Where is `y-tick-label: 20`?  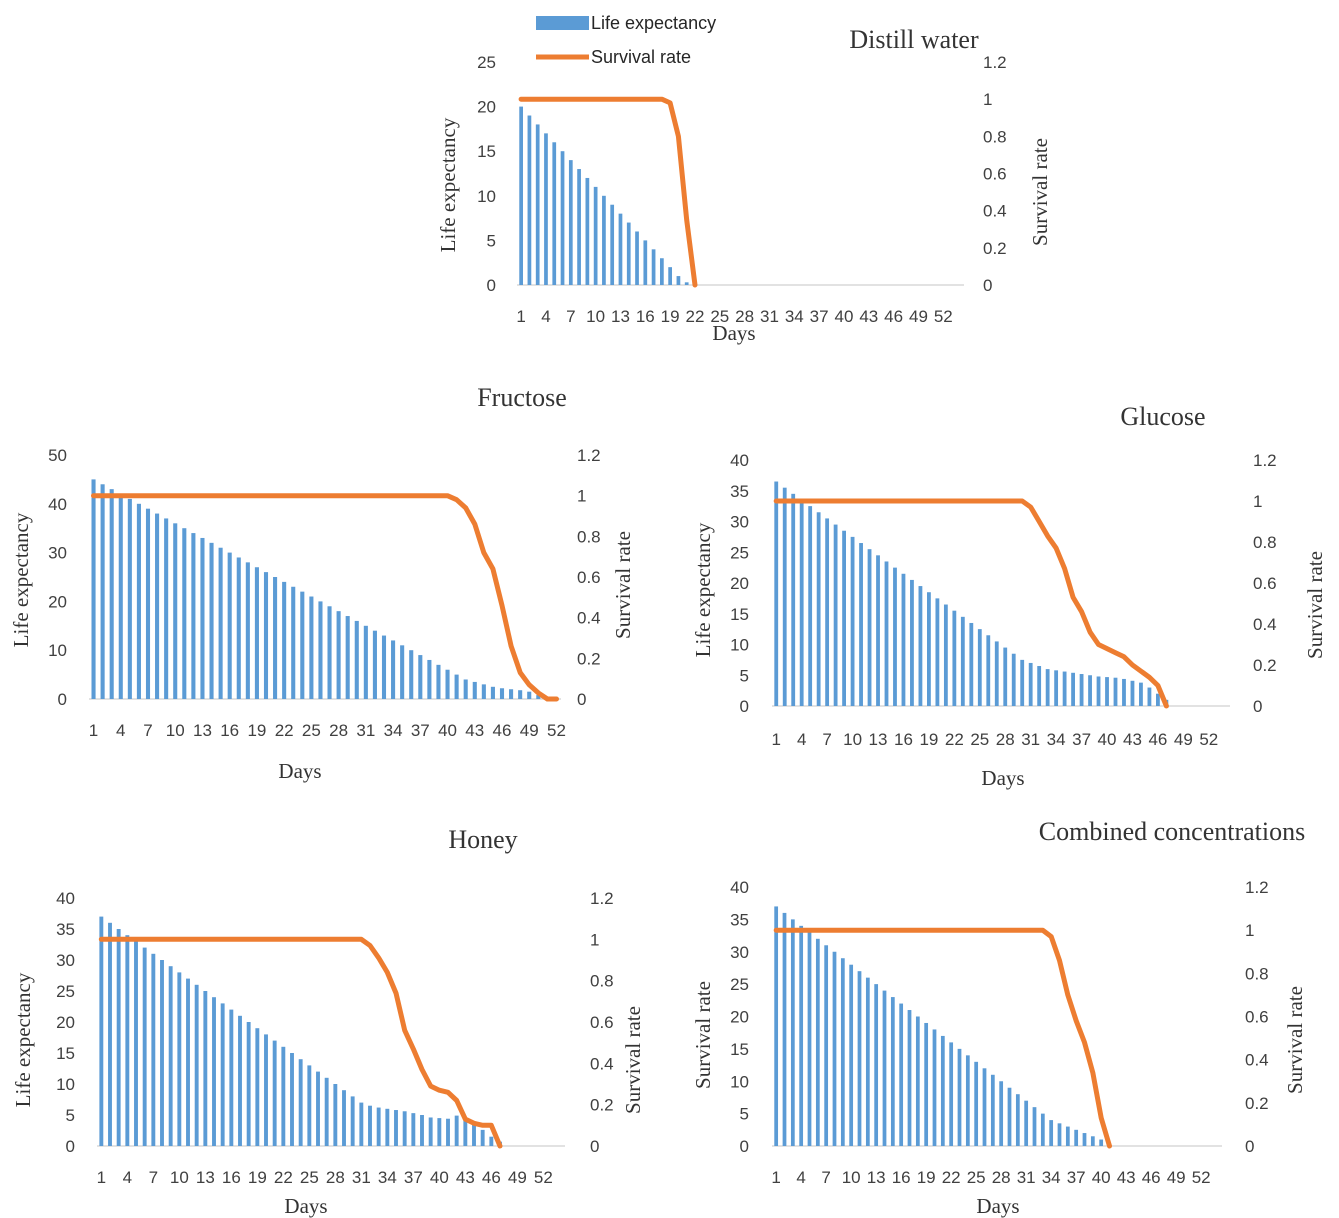 y-tick-label: 20 is located at coordinates (65, 1022).